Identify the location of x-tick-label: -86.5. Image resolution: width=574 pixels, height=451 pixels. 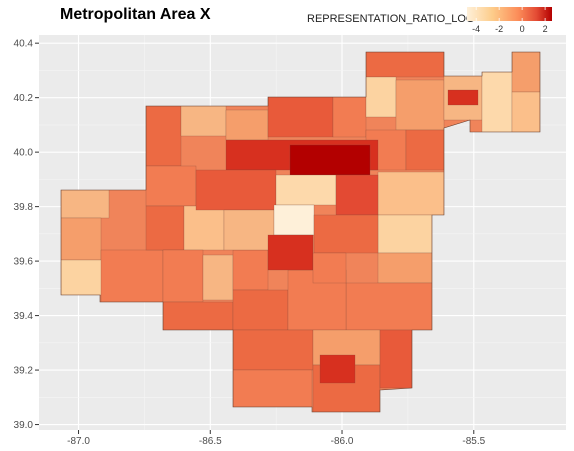
(210, 441).